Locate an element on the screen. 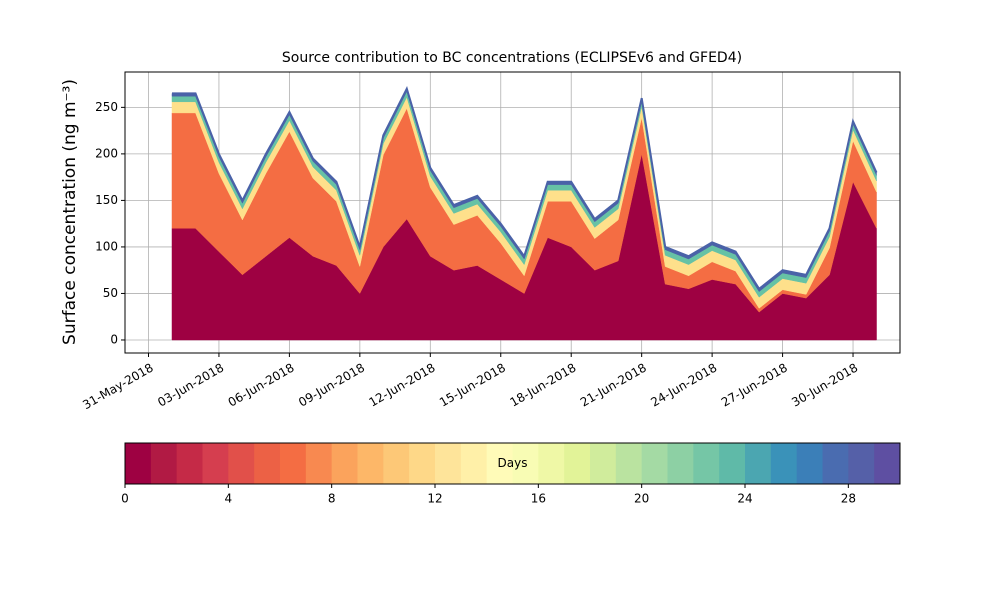  colorbar-tick-label: 4 is located at coordinates (229, 499).